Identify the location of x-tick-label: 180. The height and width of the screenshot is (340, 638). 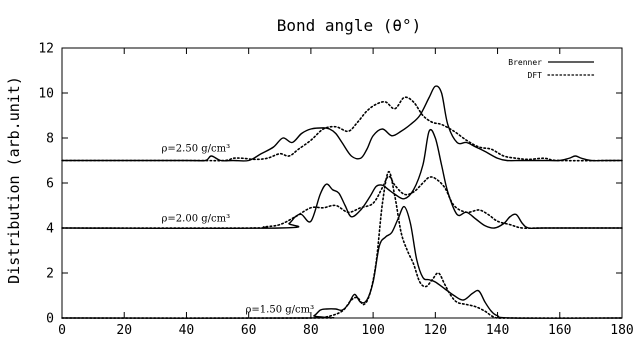
(621, 330).